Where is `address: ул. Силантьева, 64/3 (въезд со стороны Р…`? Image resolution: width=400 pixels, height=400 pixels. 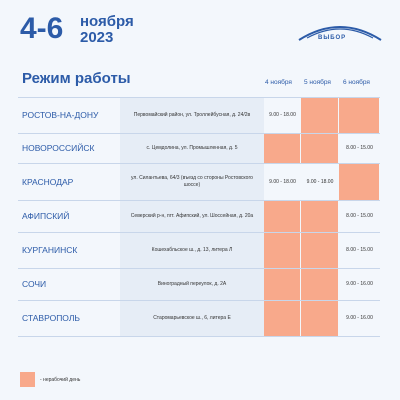 address: ул. Силантьева, 64/3 (въезд со стороны Р… is located at coordinates (192, 182).